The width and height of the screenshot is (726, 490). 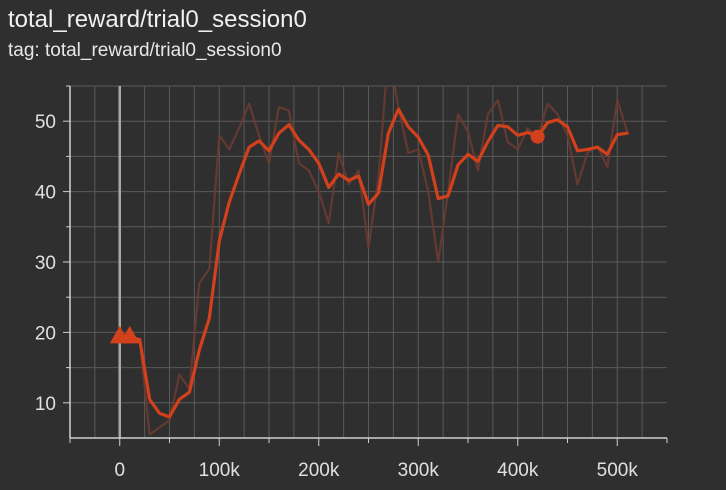 I want to click on y-tick-label: 40, so click(x=45, y=193).